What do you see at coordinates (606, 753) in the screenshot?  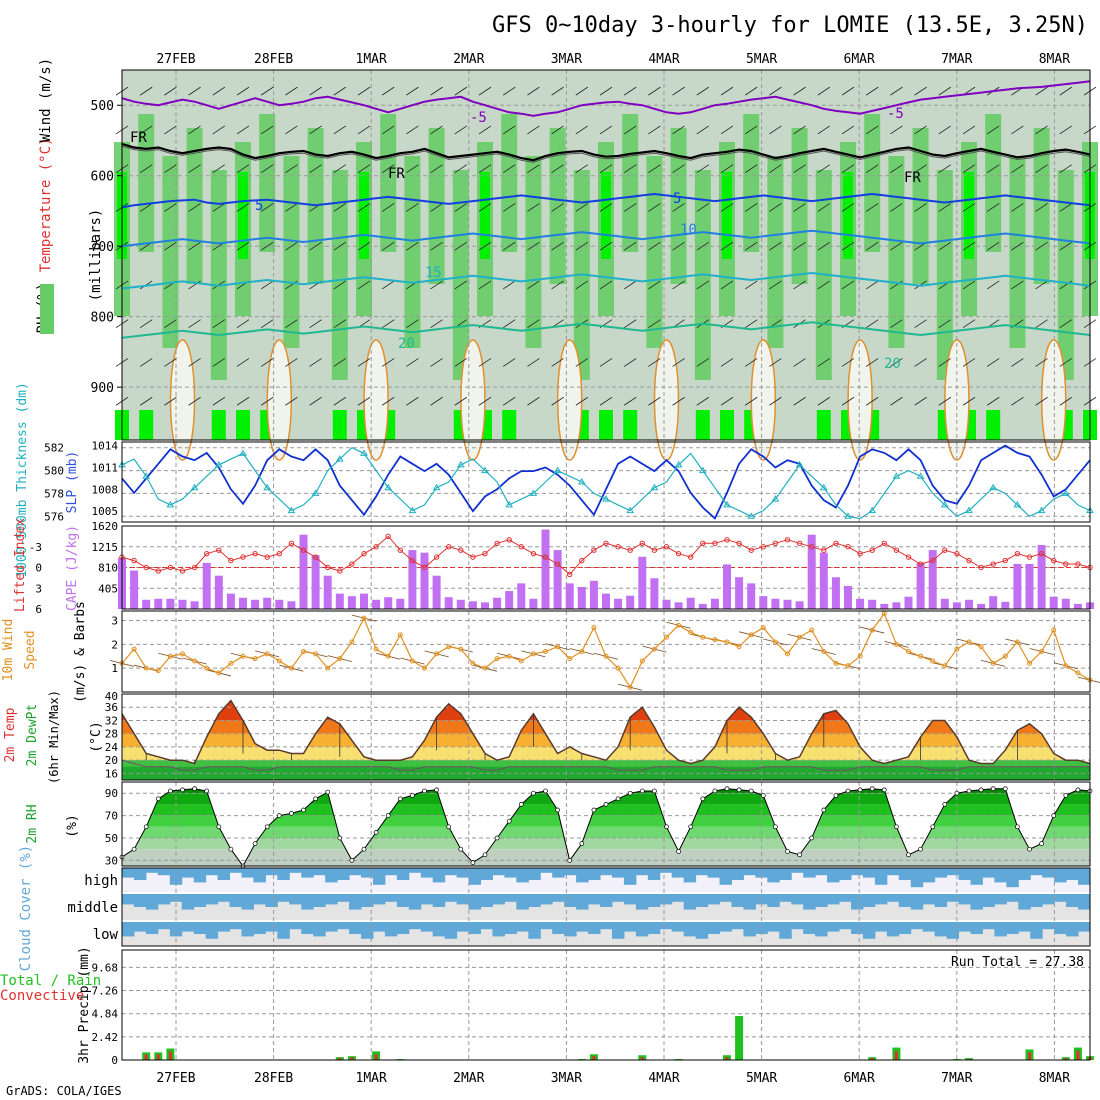 I see `temp-band` at bounding box center [606, 753].